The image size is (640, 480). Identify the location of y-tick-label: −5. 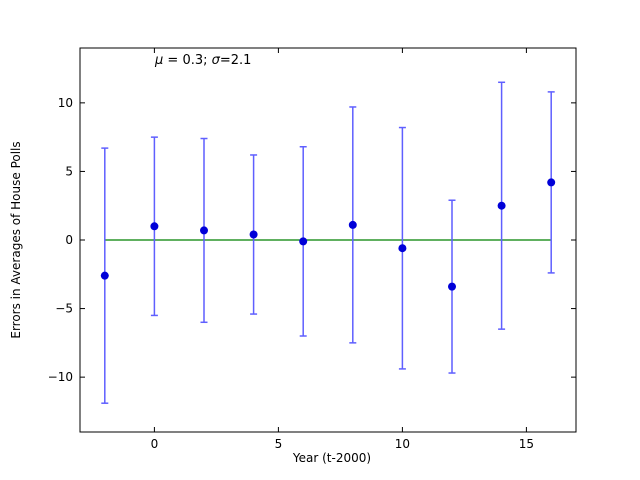
(64, 309).